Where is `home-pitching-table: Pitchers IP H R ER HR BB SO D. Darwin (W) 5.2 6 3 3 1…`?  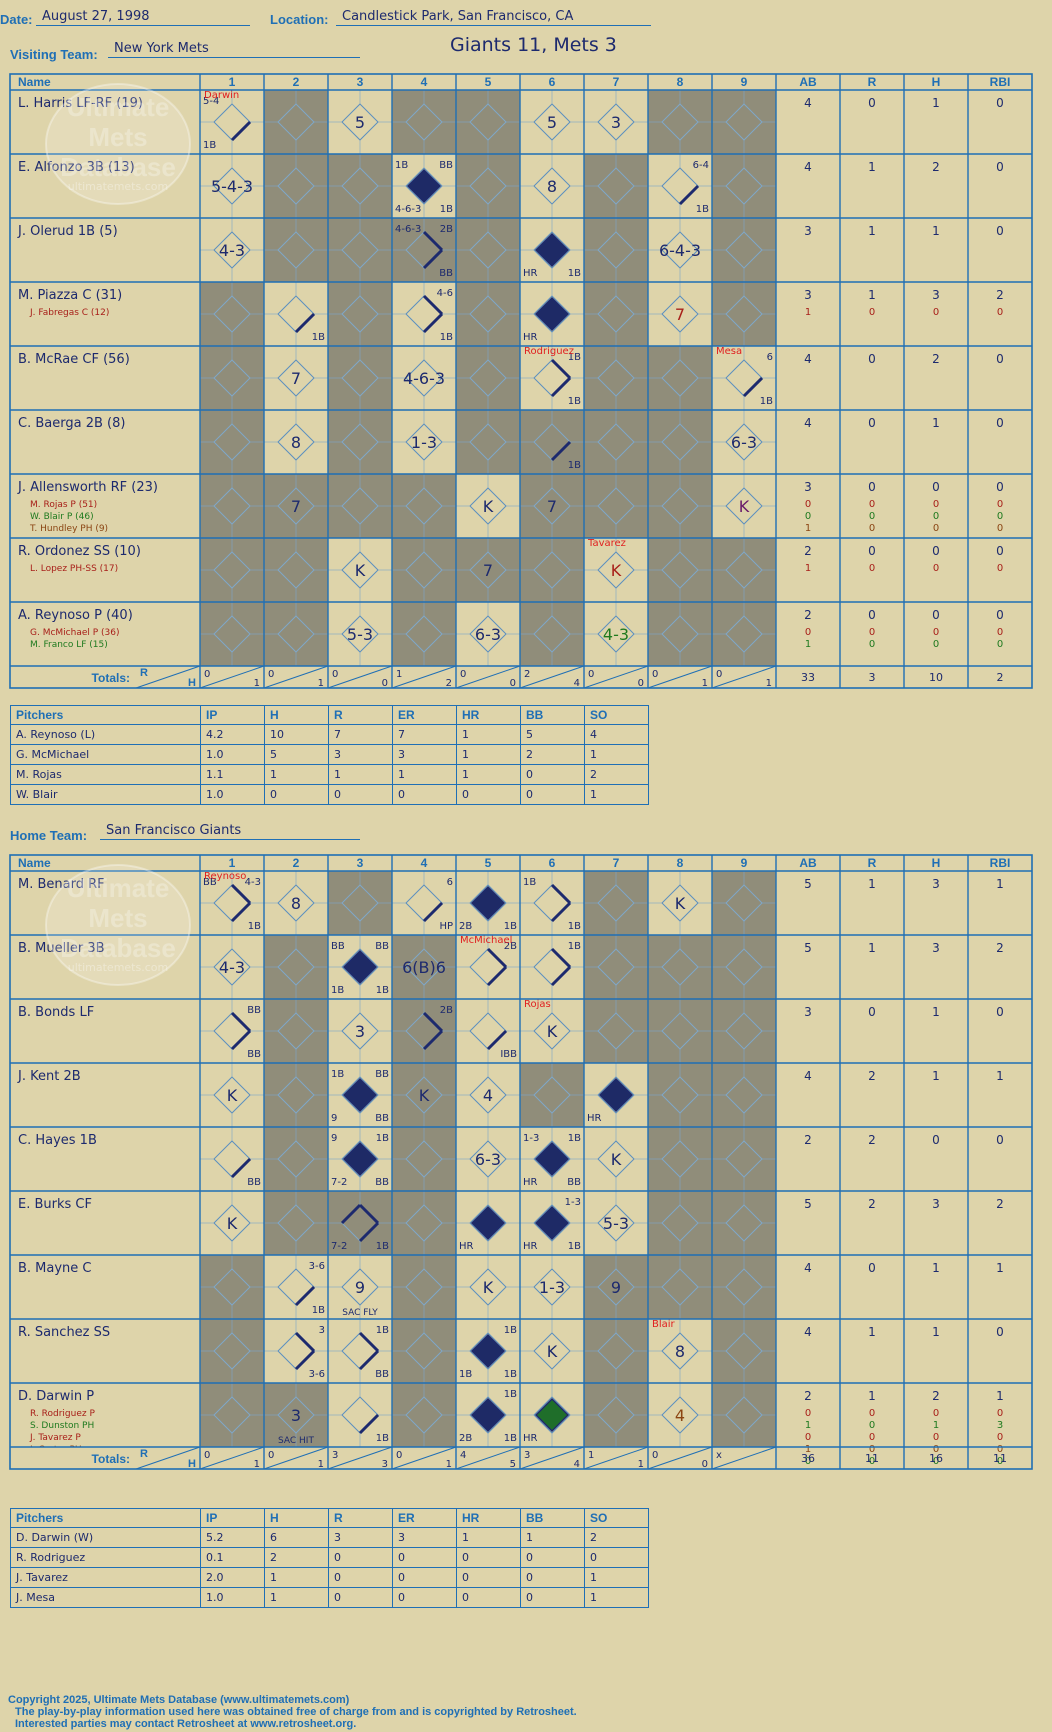 home-pitching-table: Pitchers IP H R ER HR BB SO D. Darwin (W) 5.2 6 3 3 1… is located at coordinates (329, 1558).